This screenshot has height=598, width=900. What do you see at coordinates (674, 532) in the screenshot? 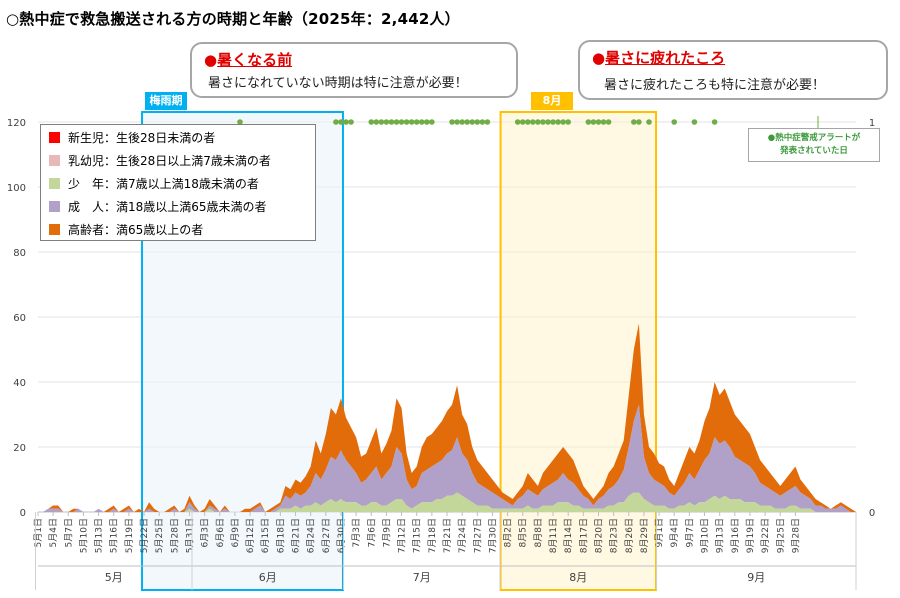
I see `x-tick-label: 9月4日` at bounding box center [674, 532].